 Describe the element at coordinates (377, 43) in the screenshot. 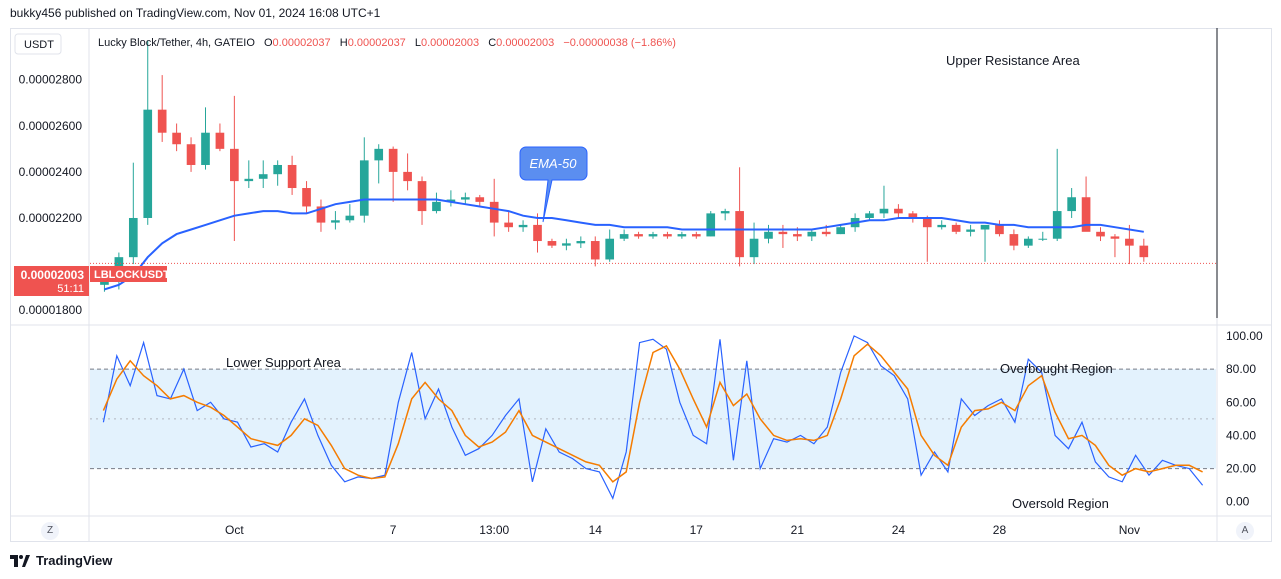

I see `high-value: 0.00002037` at that location.